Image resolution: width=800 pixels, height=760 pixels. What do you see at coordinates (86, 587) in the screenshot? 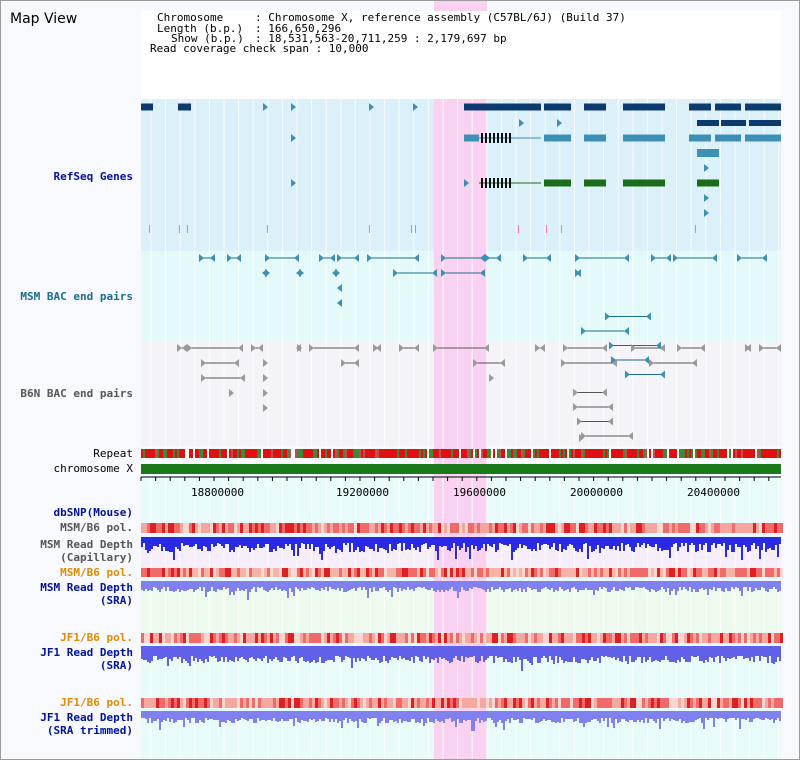
I see `track-label-msm-depth-sra: MSM Read Depth` at bounding box center [86, 587].